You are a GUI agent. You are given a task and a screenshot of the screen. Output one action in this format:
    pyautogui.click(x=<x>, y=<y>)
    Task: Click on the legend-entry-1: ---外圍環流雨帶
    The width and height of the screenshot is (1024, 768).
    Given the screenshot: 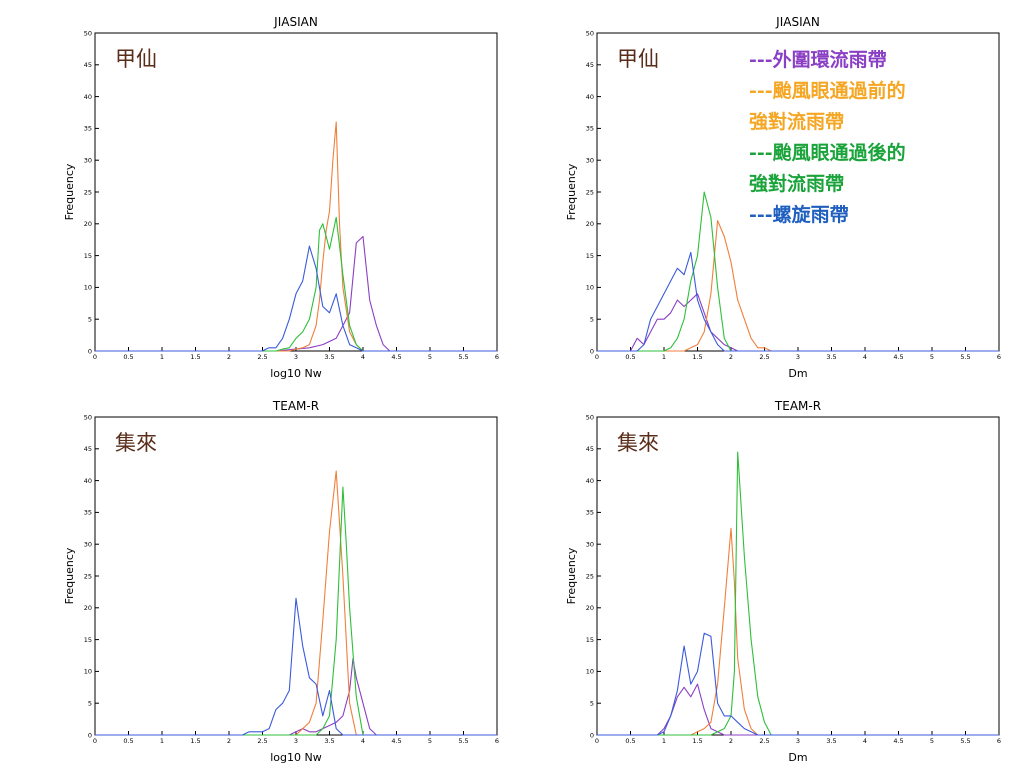 What is the action you would take?
    pyautogui.click(x=818, y=59)
    